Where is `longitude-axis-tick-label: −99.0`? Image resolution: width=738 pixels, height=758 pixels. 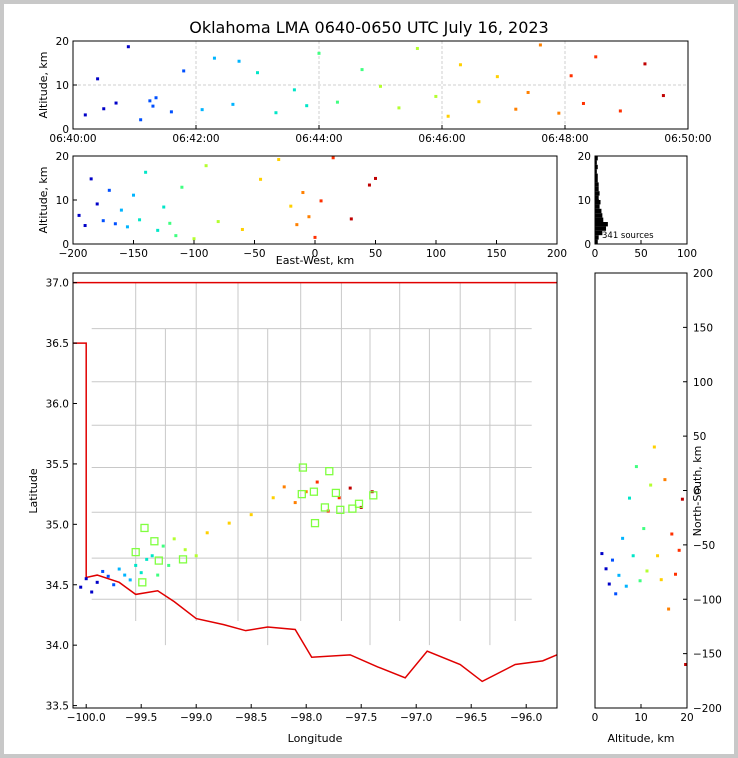
longitude-axis-tick-label: −99.0 is located at coordinates (196, 718).